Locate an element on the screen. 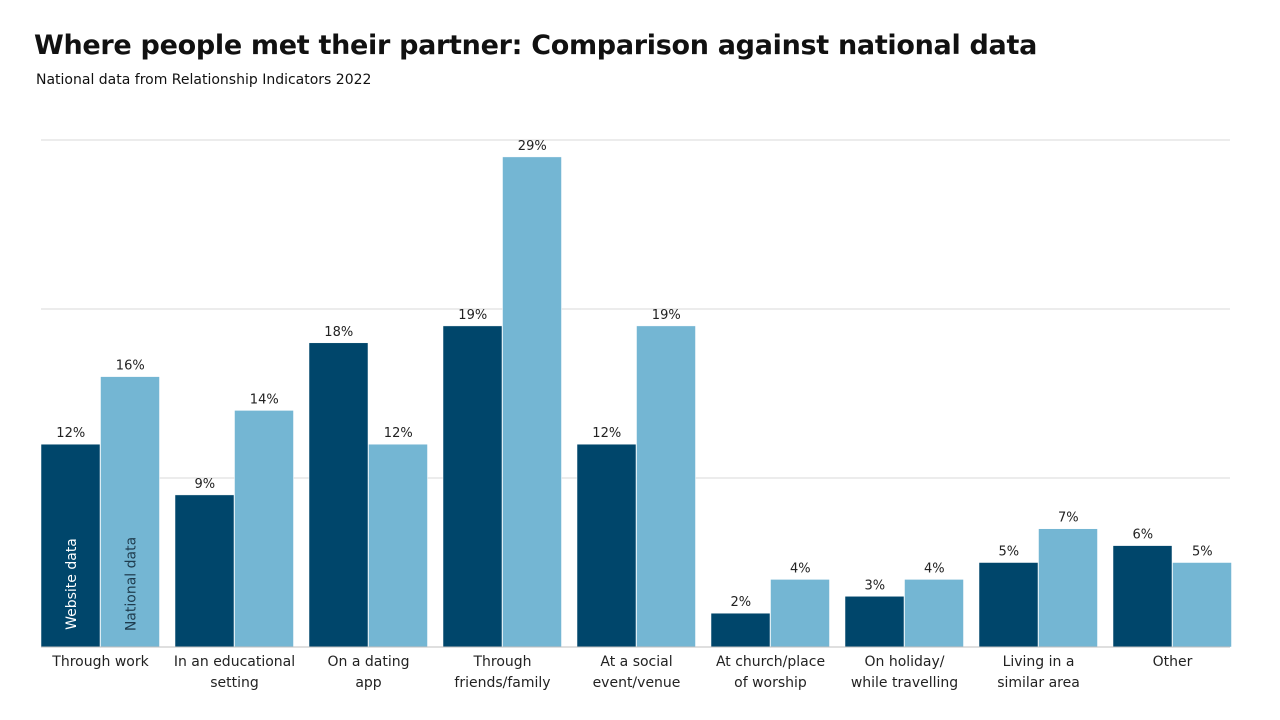 The height and width of the screenshot is (720, 1280). category-label: app is located at coordinates (368, 683).